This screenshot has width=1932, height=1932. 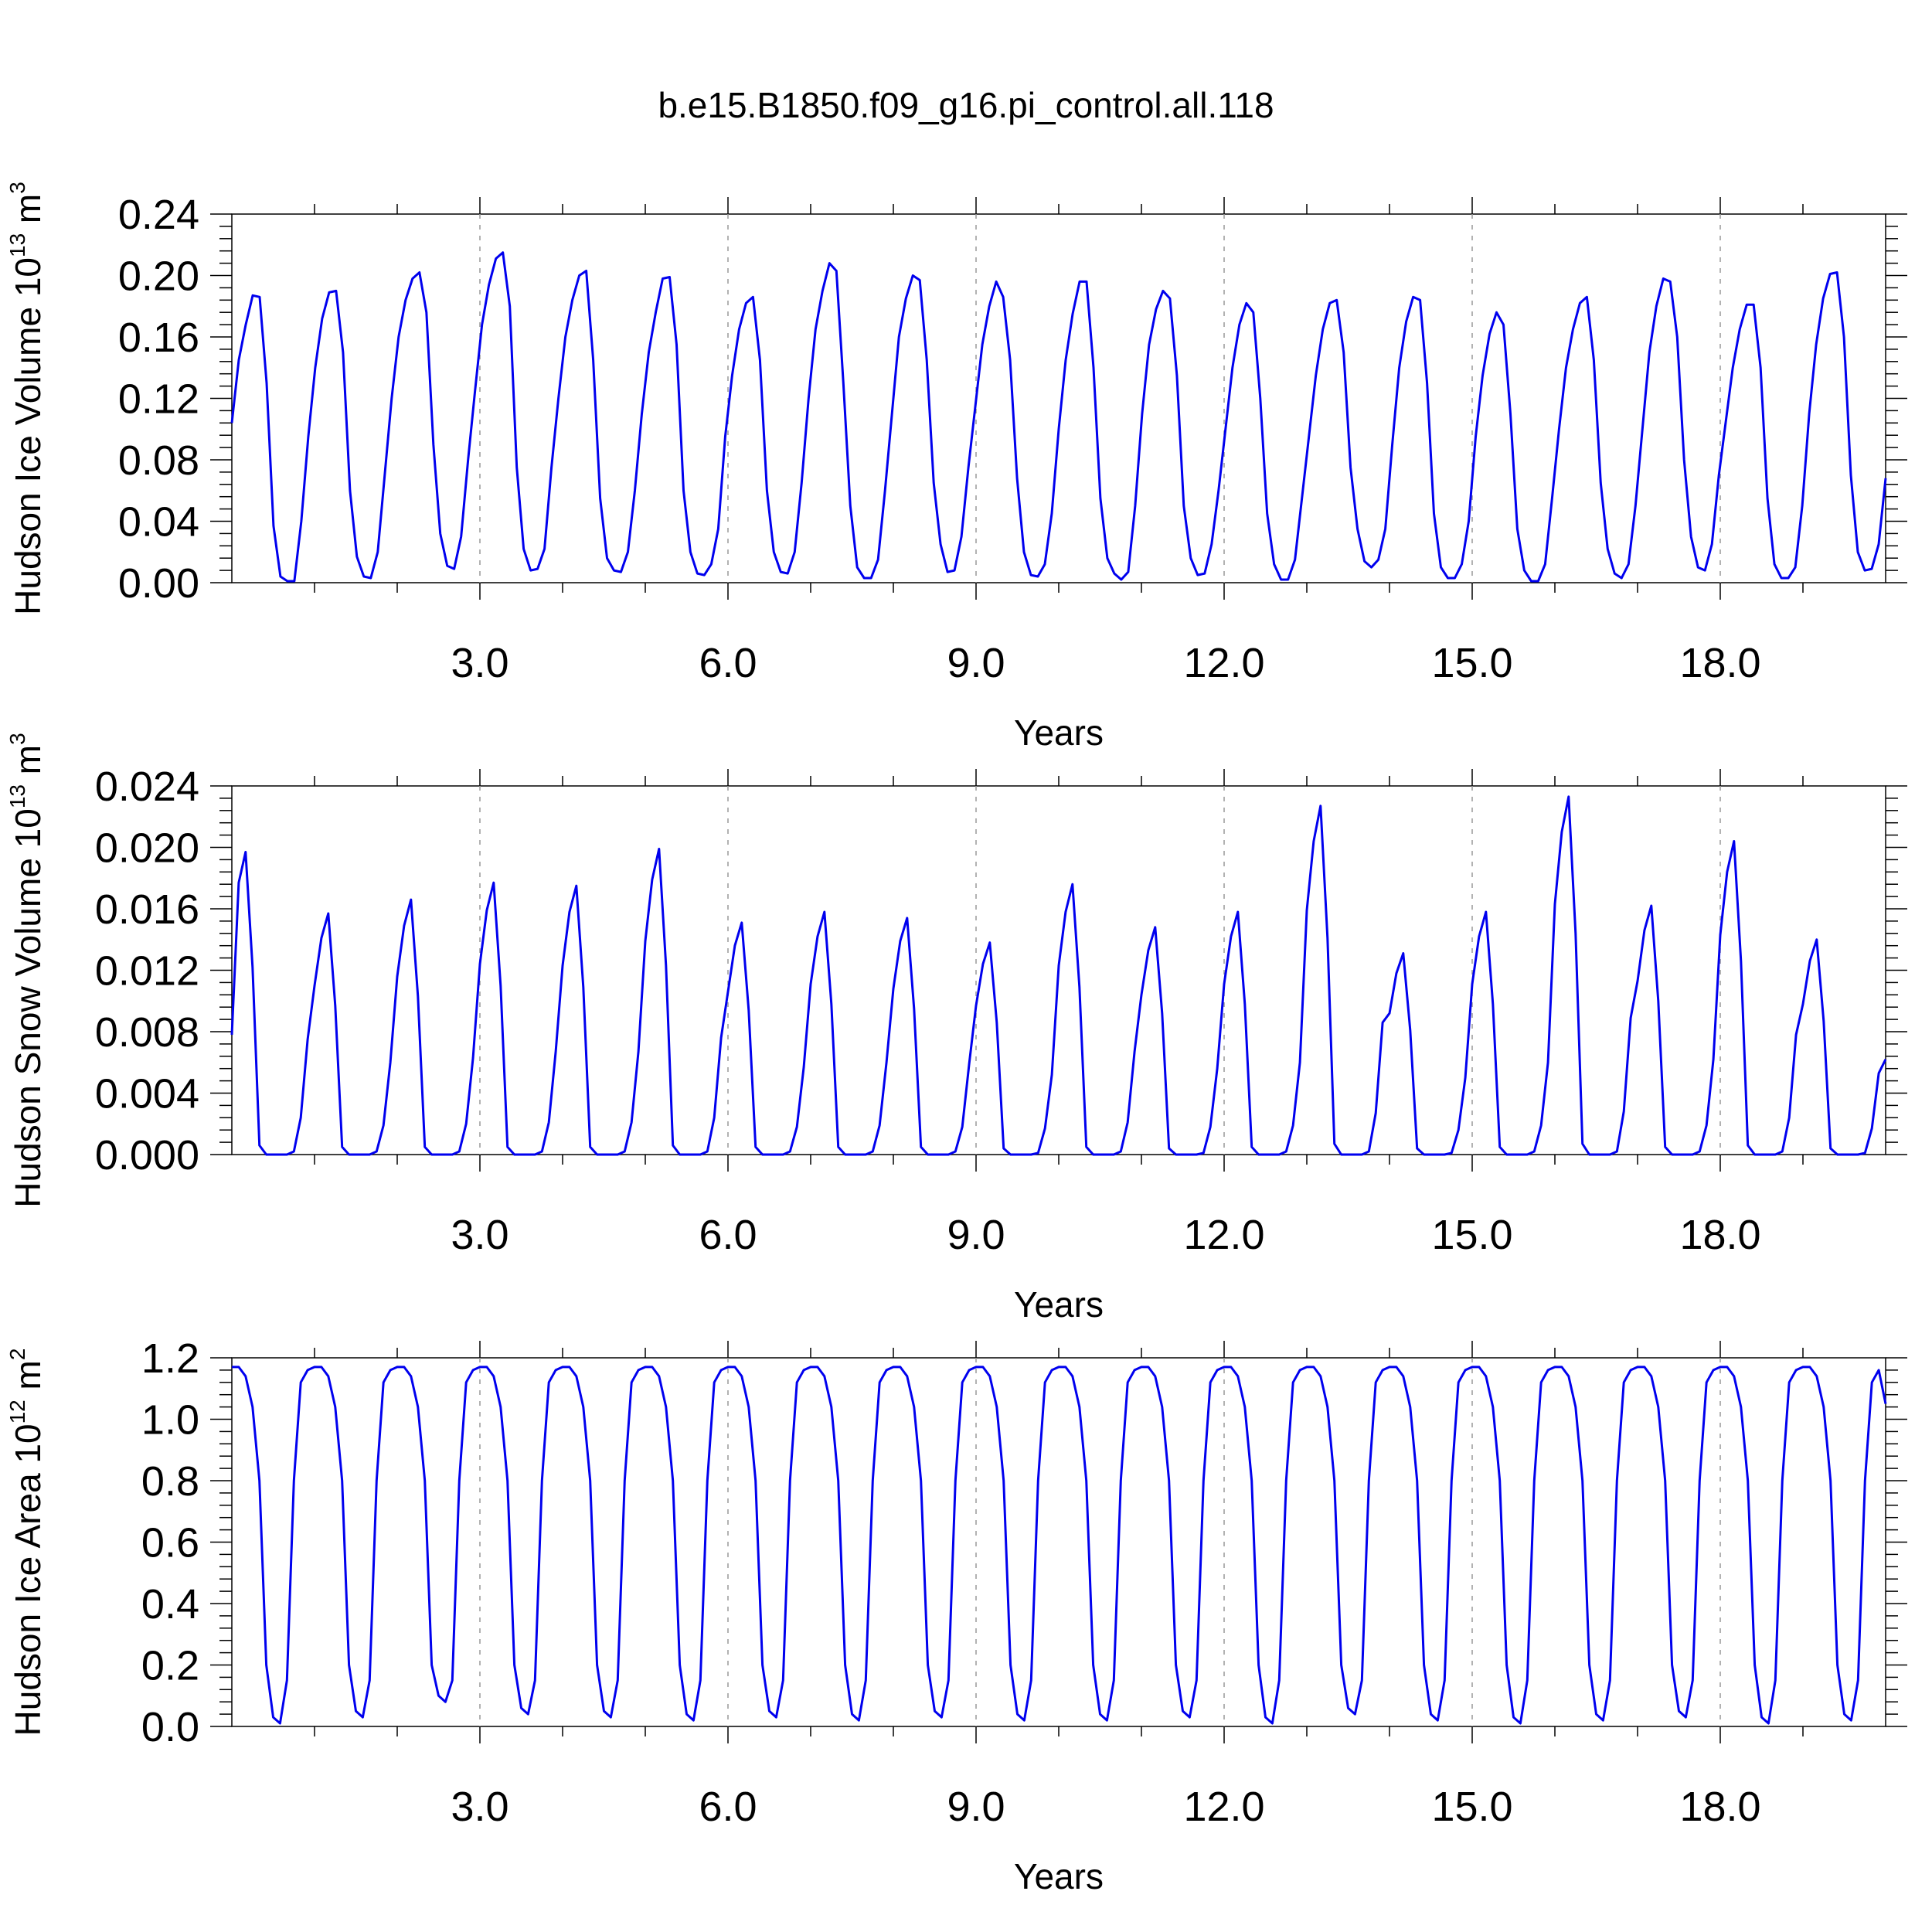 What do you see at coordinates (147, 910) in the screenshot?
I see `y-tick-label: 0.016` at bounding box center [147, 910].